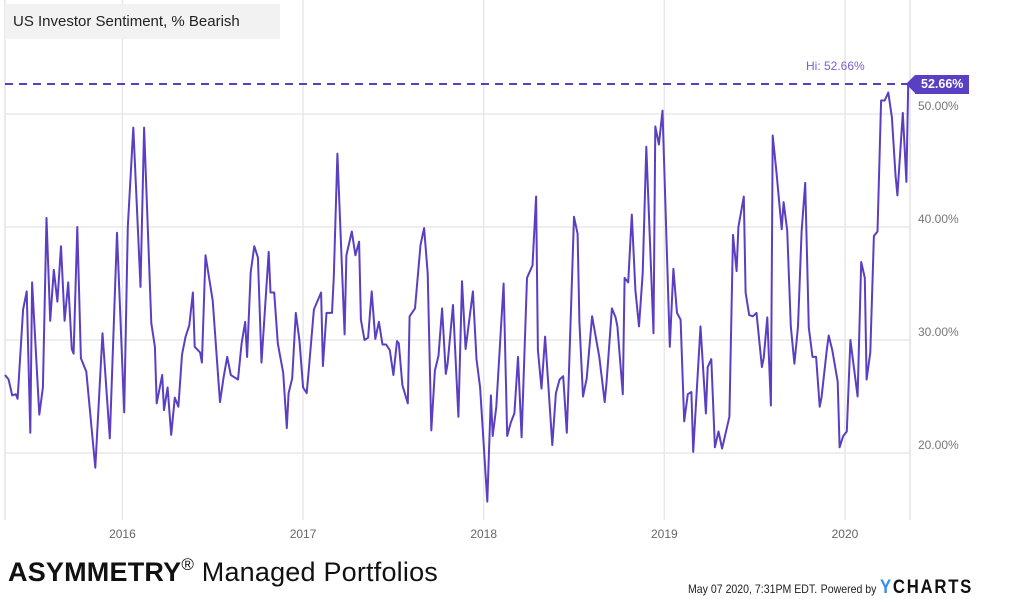 The width and height of the screenshot is (1024, 599). Describe the element at coordinates (938, 106) in the screenshot. I see `y-tick-label: 50.00%` at that location.